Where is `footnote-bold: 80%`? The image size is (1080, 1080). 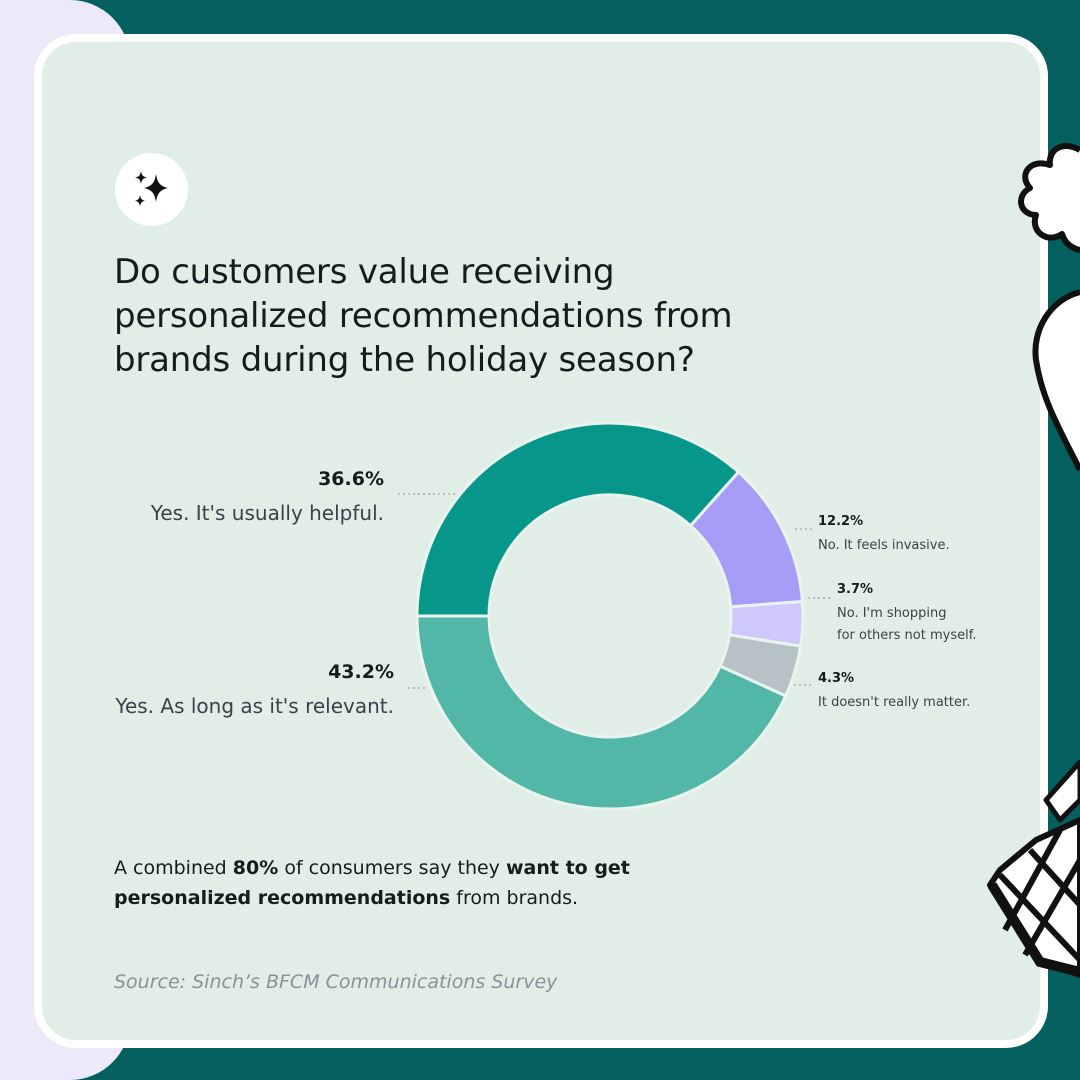
footnote-bold: 80% is located at coordinates (255, 868).